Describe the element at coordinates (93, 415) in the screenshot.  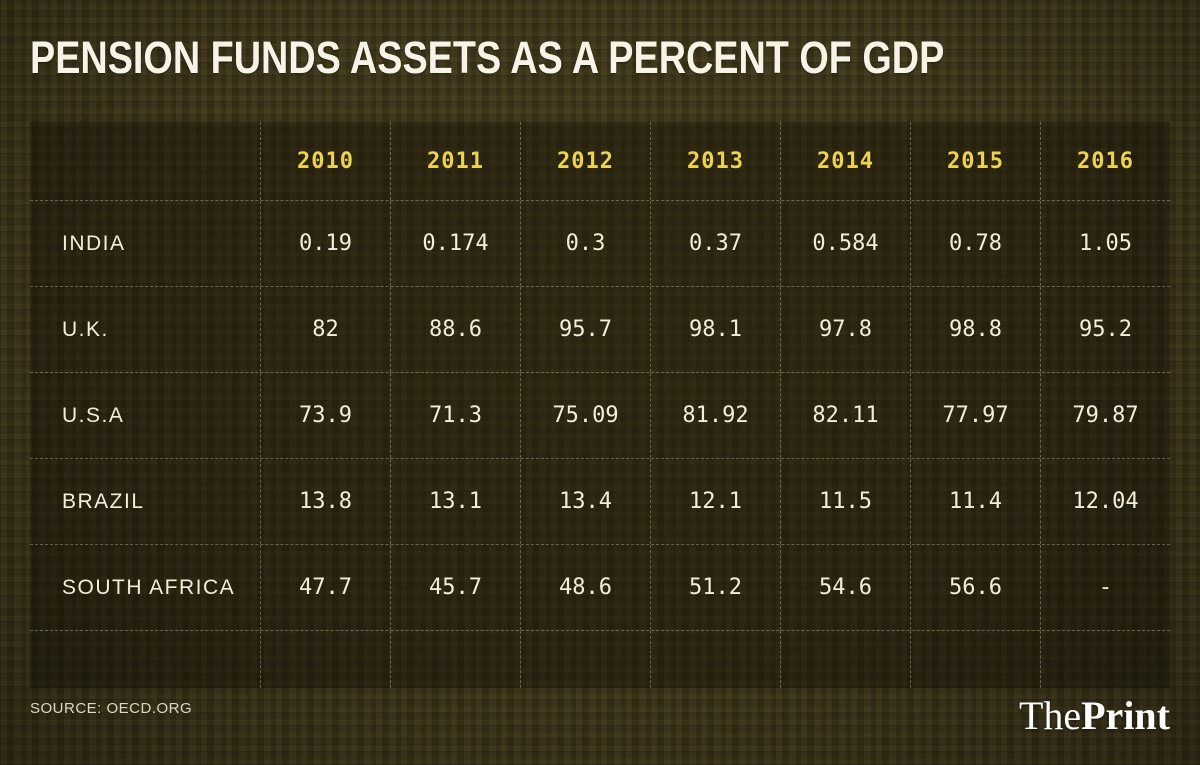
I see `country-label: U.S.A` at that location.